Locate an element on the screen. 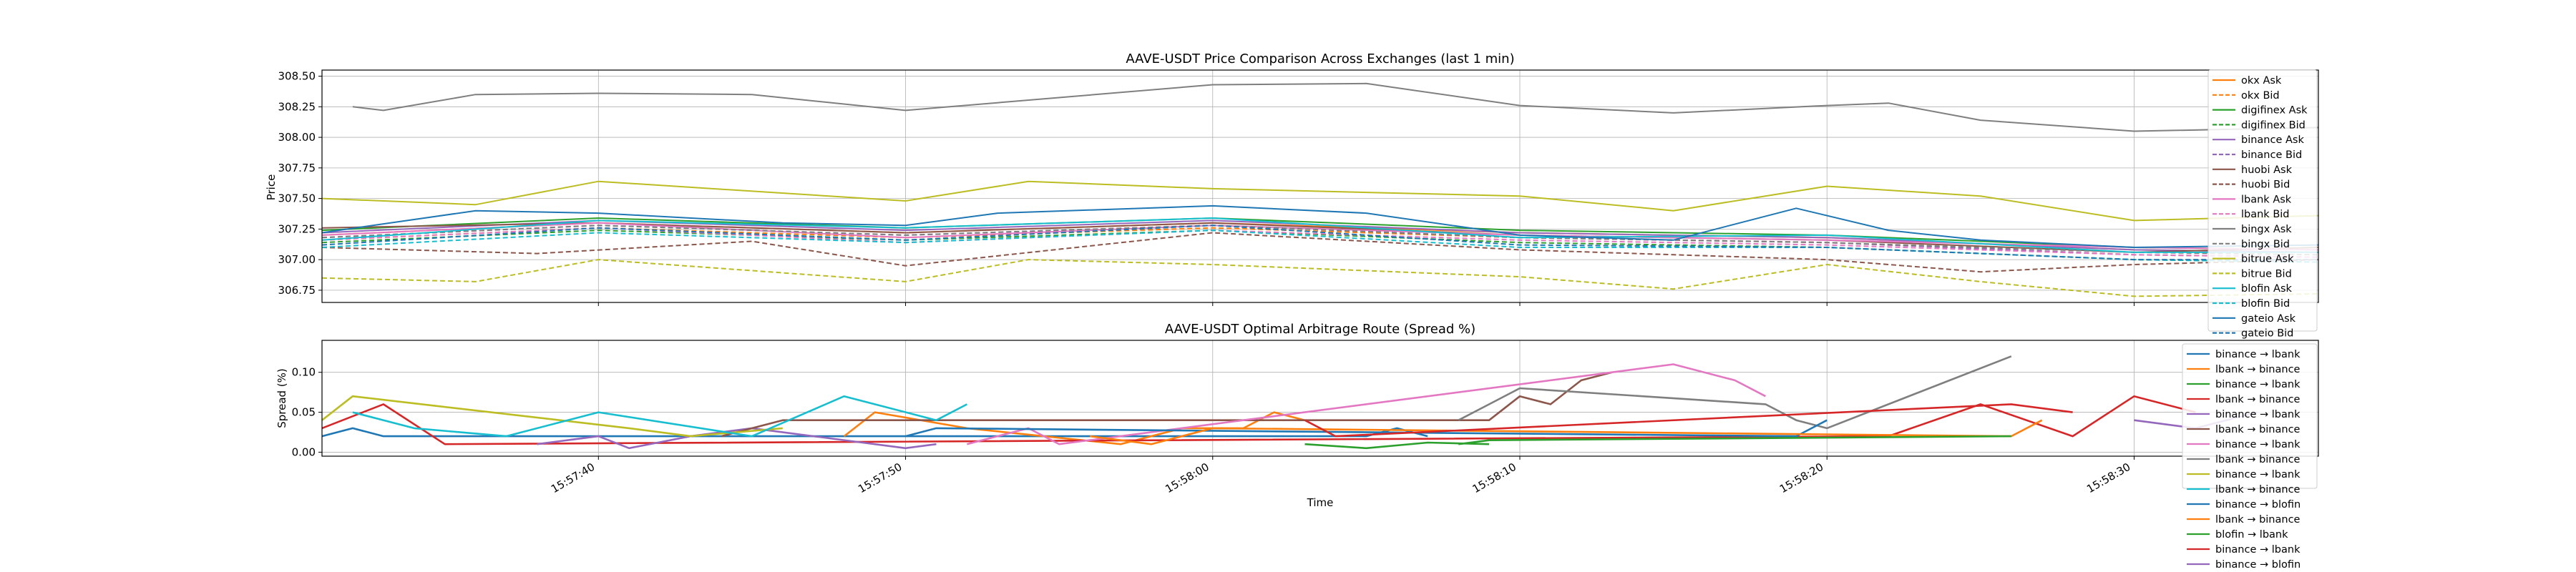 The width and height of the screenshot is (2576, 572). legend-label: bingx Bid is located at coordinates (2265, 244).